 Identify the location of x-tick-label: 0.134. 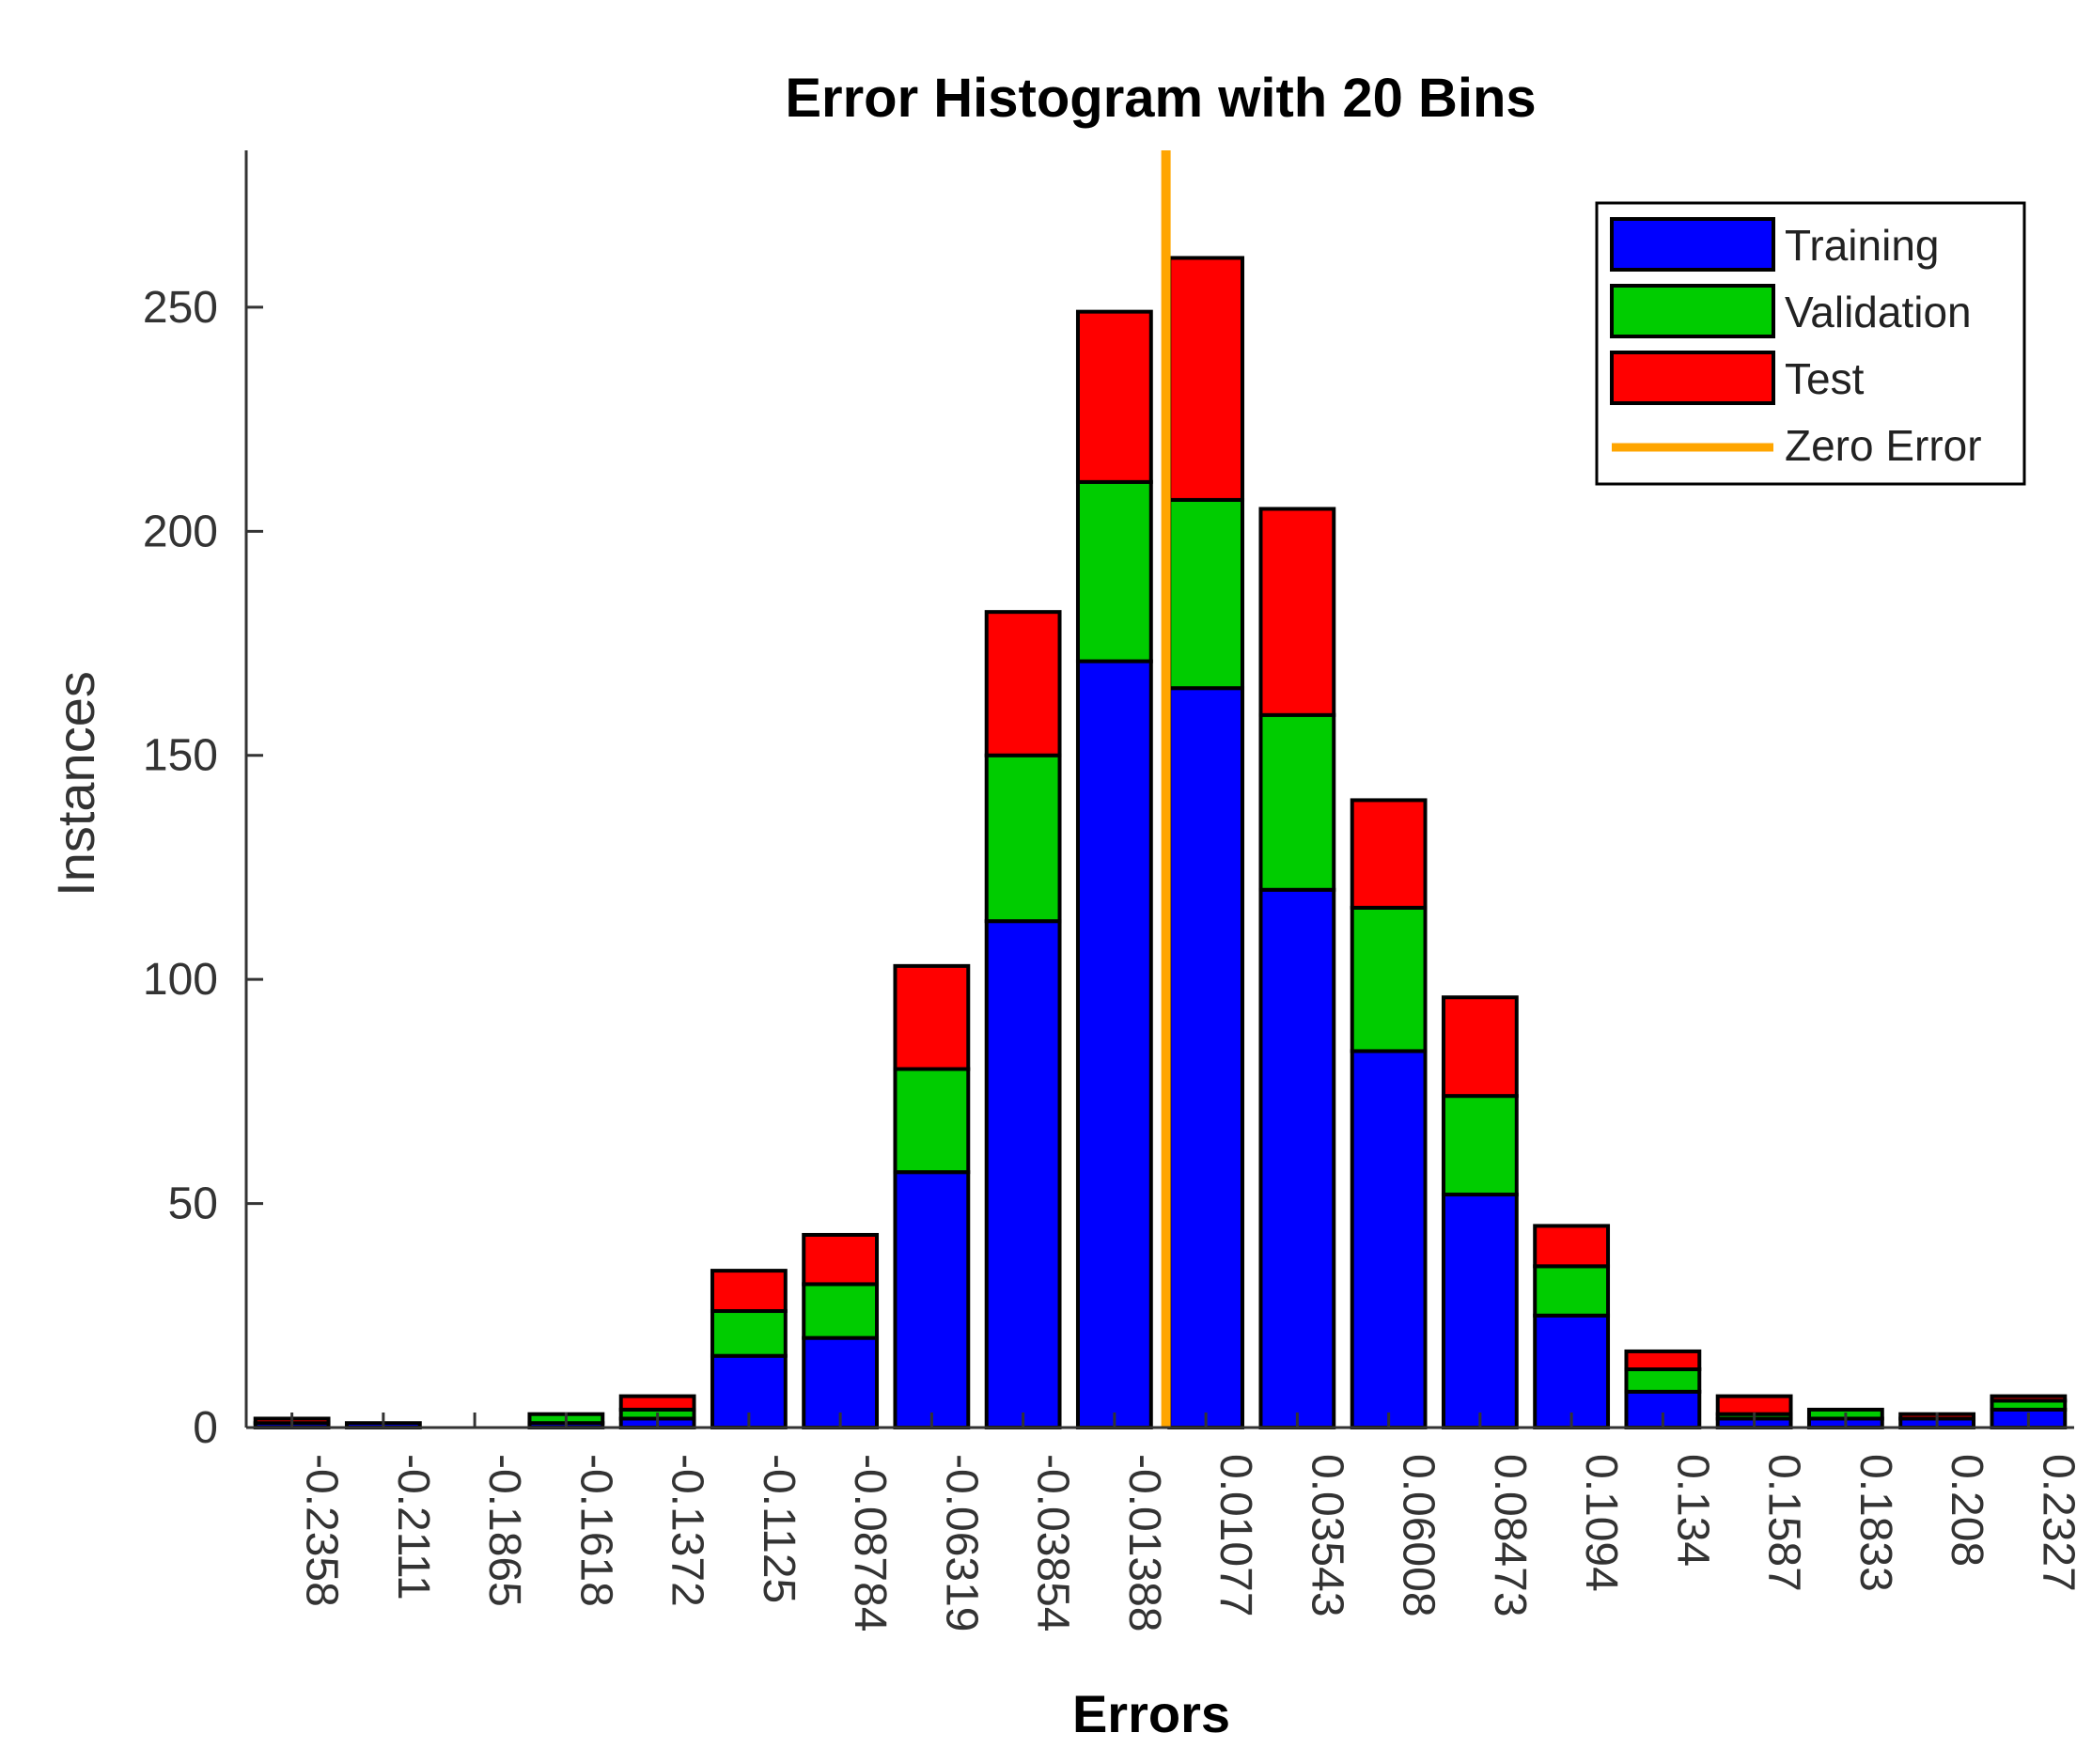
(1692, 1511).